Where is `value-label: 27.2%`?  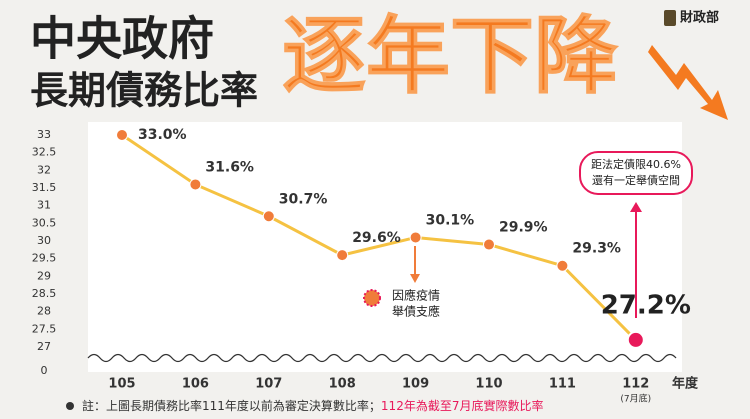
value-label: 27.2% is located at coordinates (646, 305).